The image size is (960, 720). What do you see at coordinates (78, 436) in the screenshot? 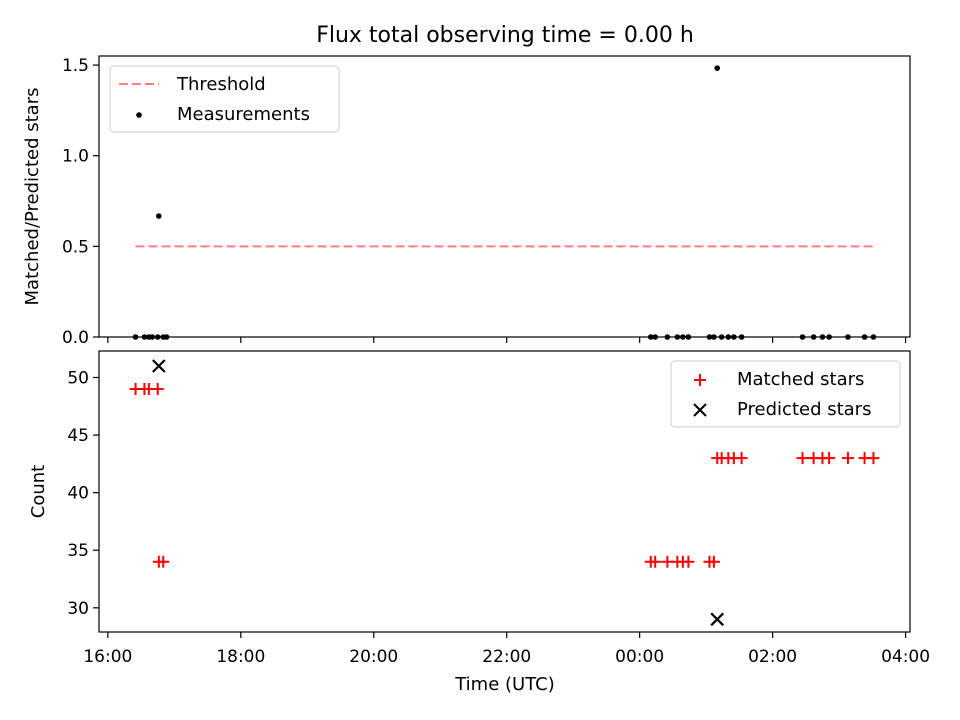
I see `bot-ytick-label: 45` at bounding box center [78, 436].